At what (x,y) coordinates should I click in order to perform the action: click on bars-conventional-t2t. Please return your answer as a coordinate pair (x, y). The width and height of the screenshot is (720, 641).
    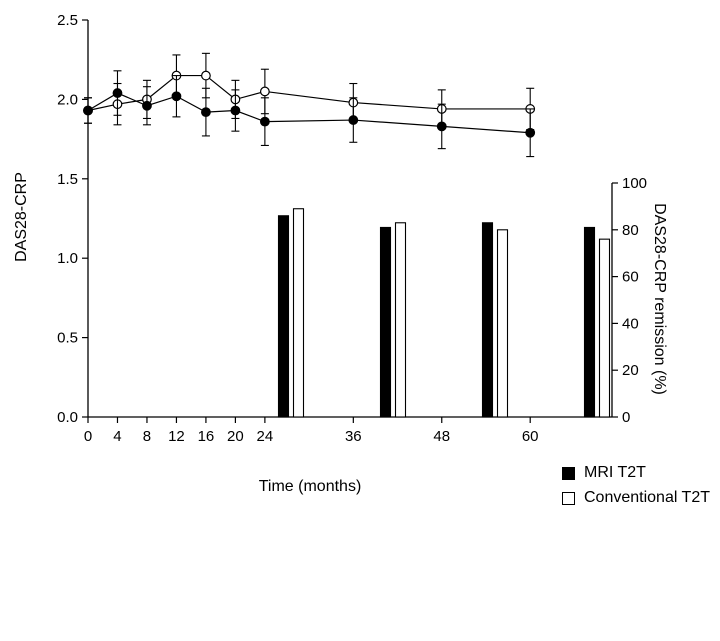
    Looking at the image, I should click on (451, 313).